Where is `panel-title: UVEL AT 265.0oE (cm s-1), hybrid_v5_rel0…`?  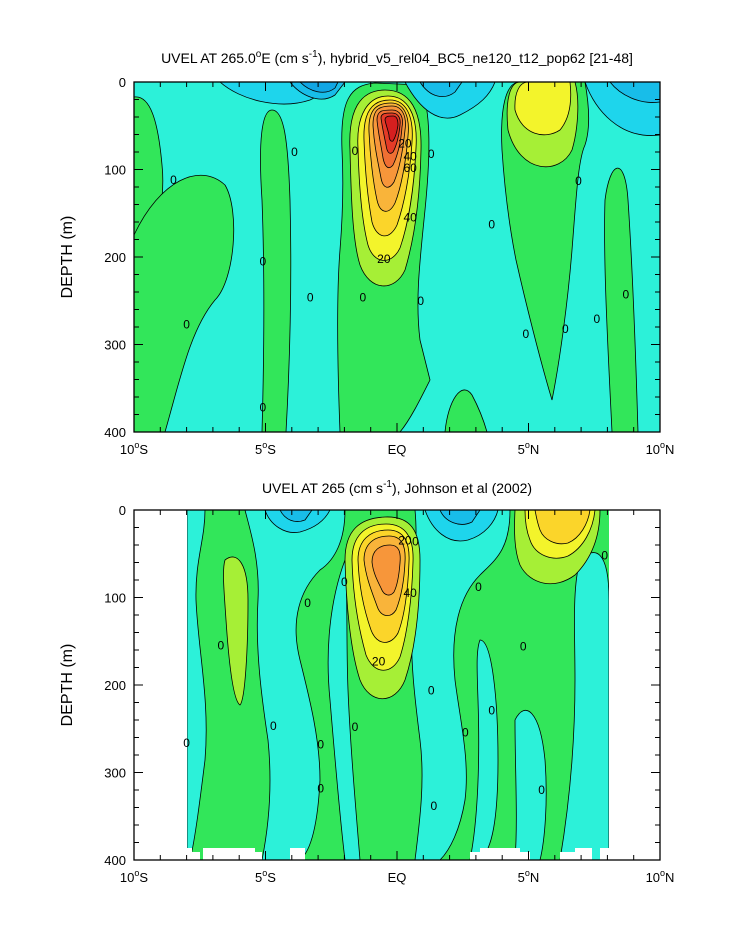
panel-title: UVEL AT 265.0oE (cm s-1), hybrid_v5_rel0… is located at coordinates (397, 57).